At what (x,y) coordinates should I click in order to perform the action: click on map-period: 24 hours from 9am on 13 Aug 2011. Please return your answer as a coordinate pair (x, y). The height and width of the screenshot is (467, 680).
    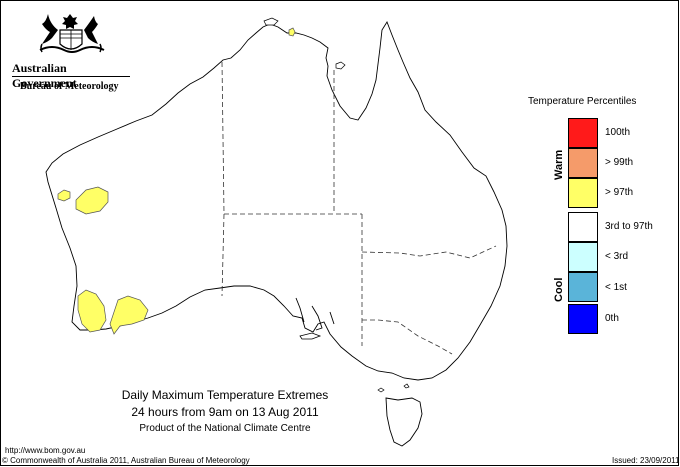
    Looking at the image, I should click on (225, 412).